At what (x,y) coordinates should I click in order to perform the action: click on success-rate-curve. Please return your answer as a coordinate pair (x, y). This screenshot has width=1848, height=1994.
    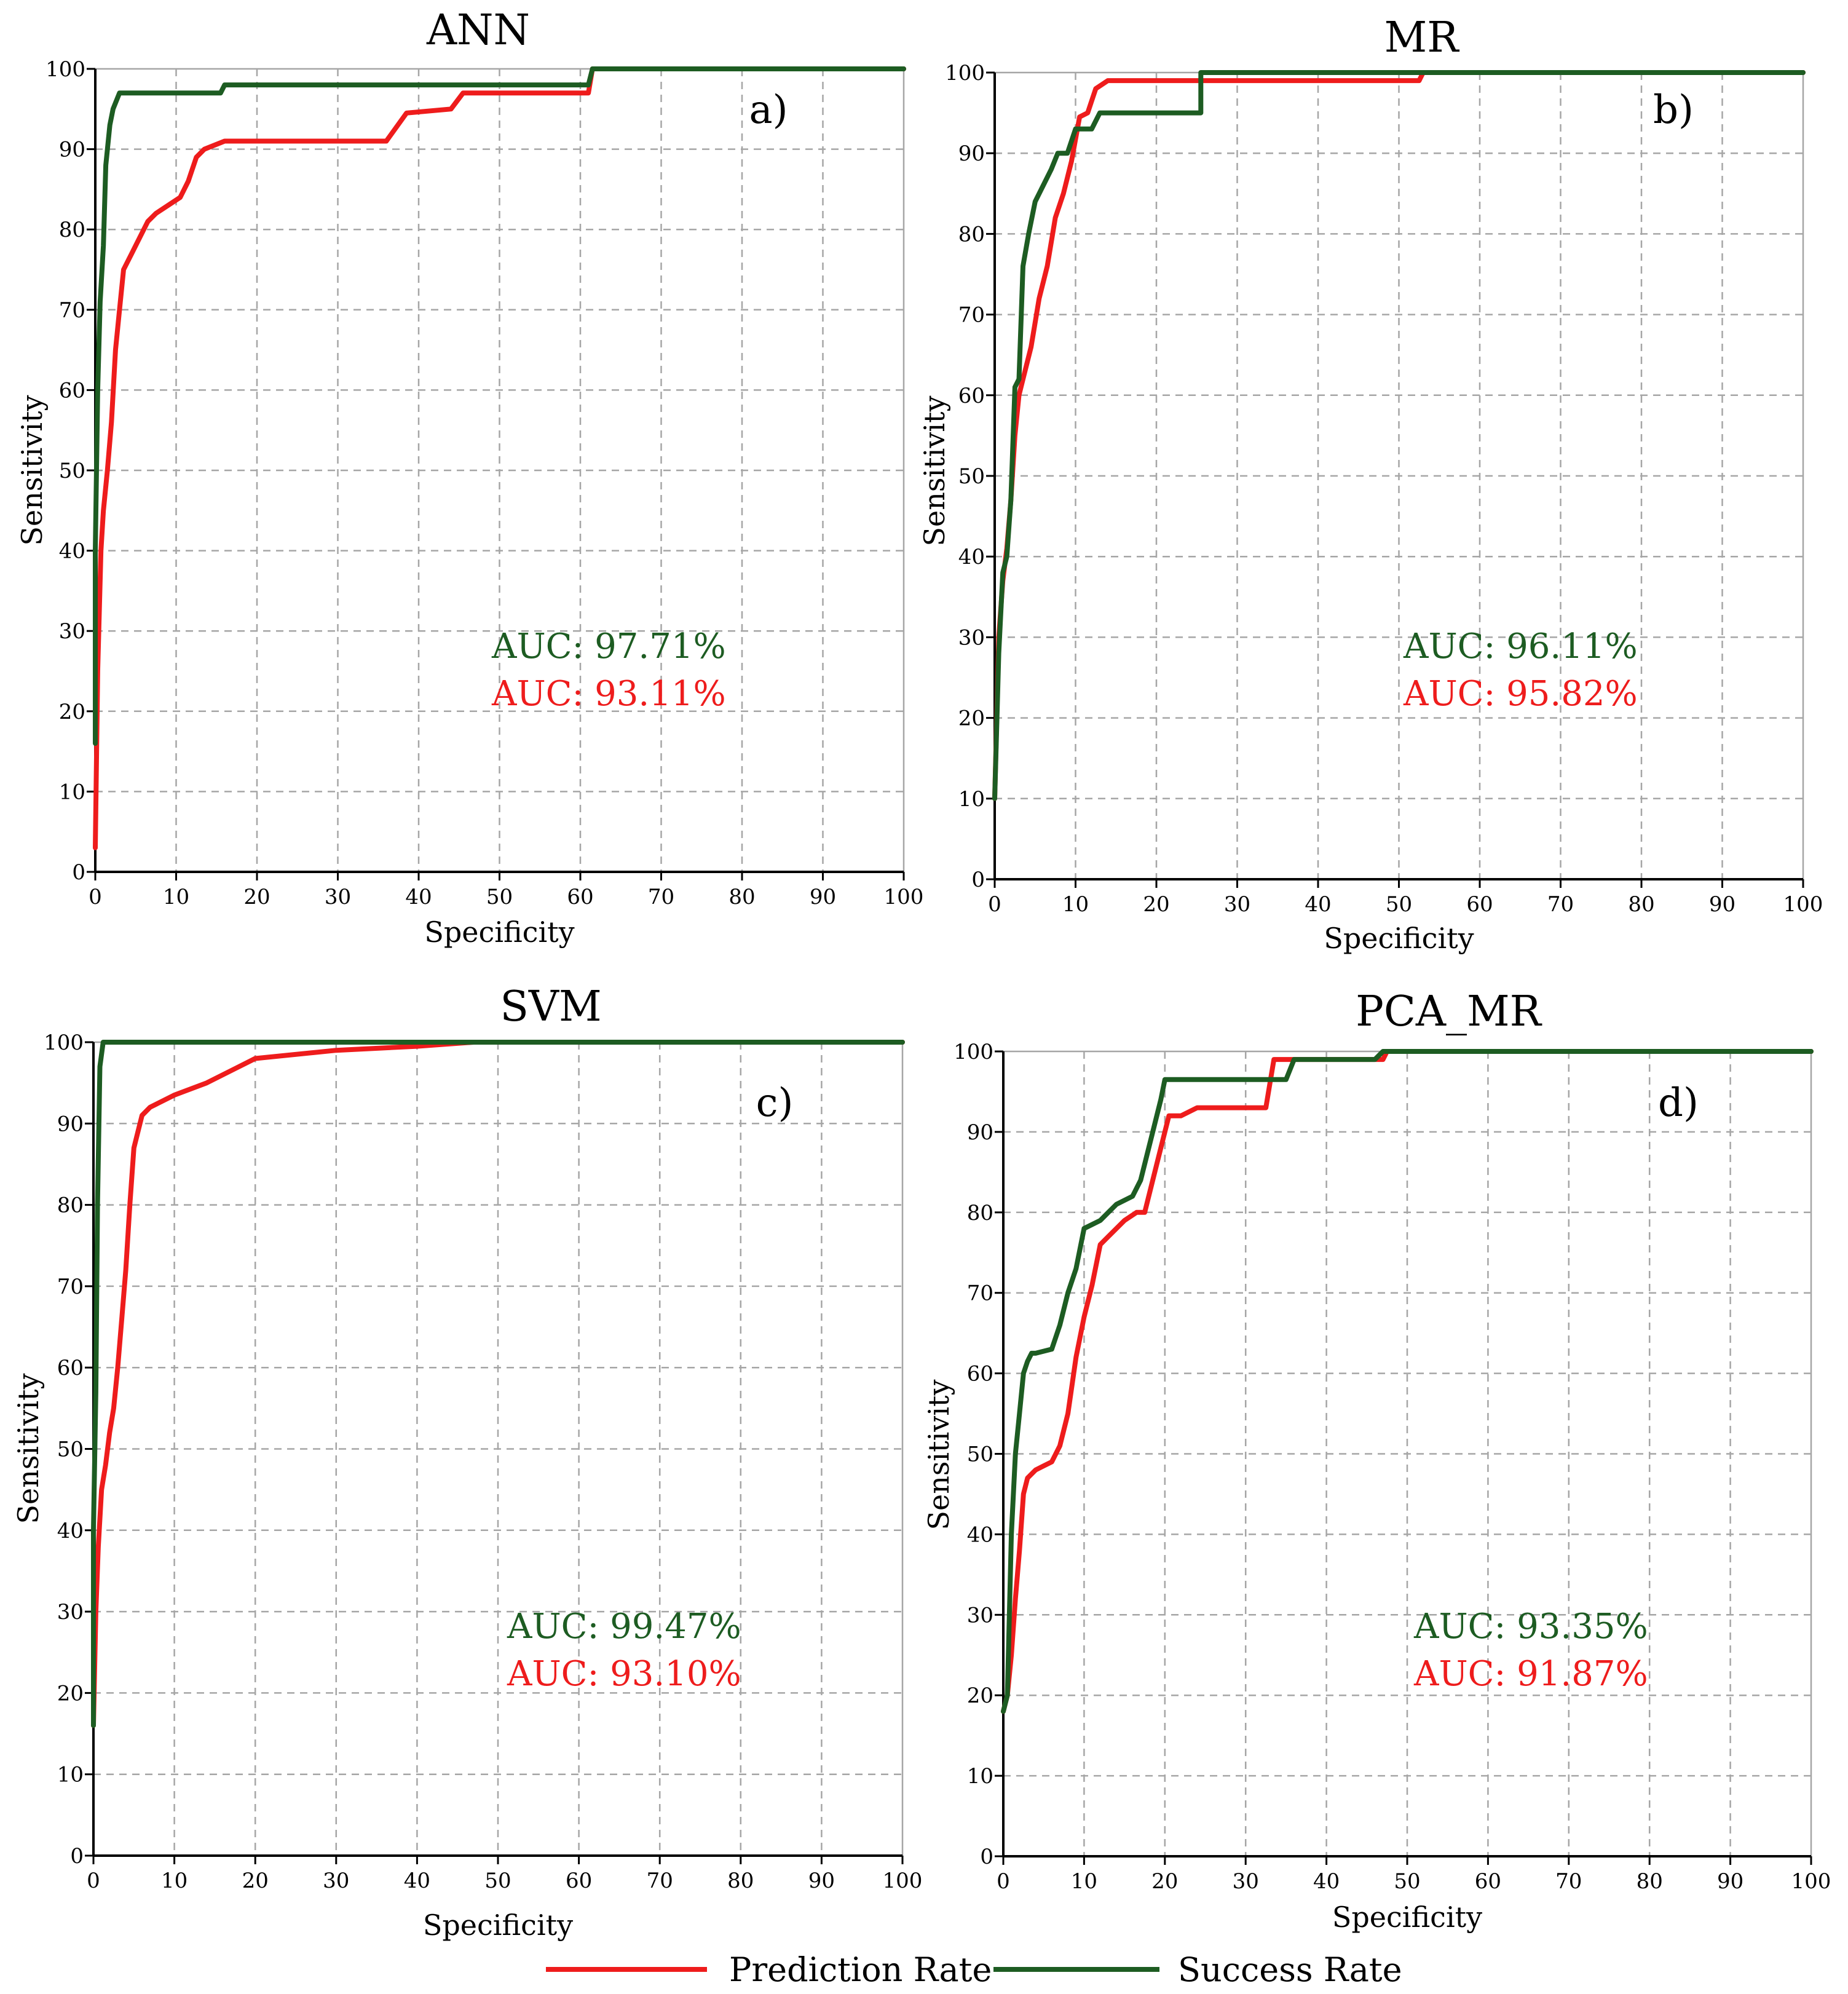
    Looking at the image, I should click on (1408, 1381).